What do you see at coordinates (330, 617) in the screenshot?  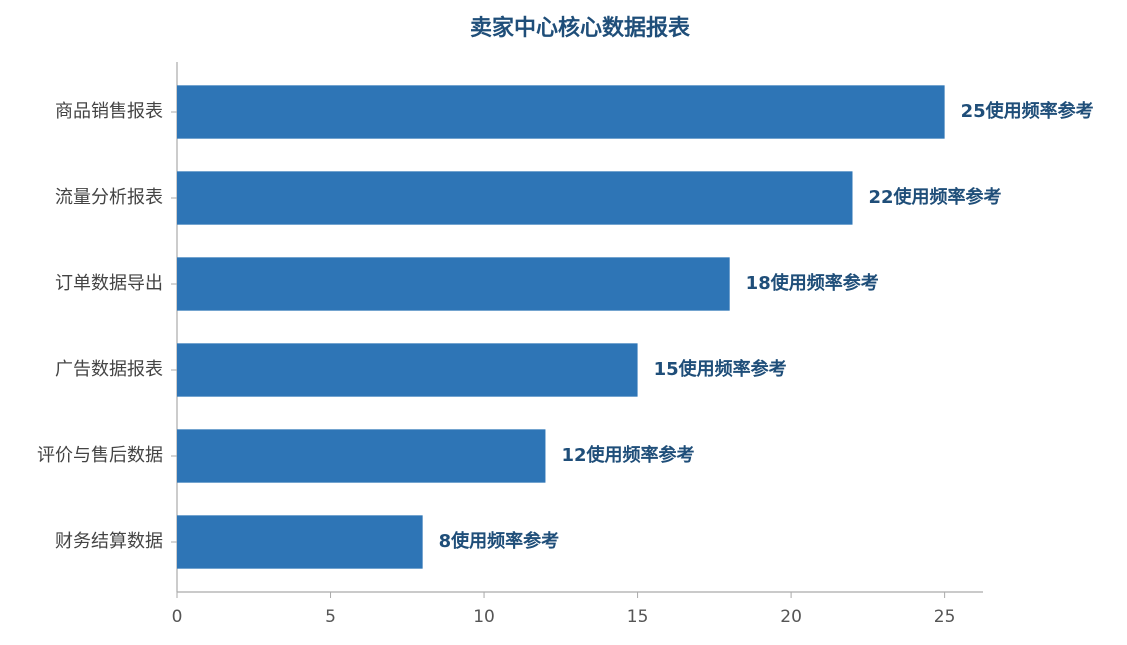 I see `x-tick-label: 5` at bounding box center [330, 617].